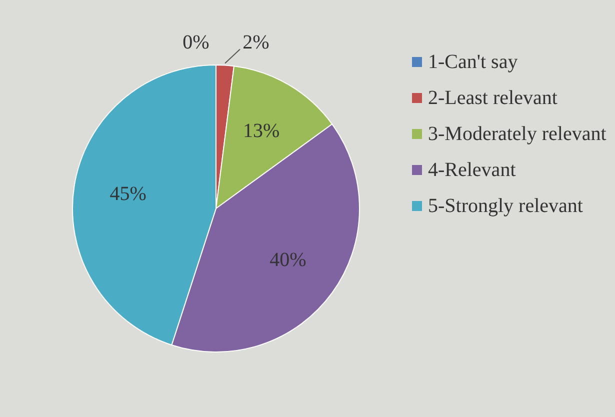 The image size is (615, 417). What do you see at coordinates (493, 98) in the screenshot?
I see `legend-label: 2-Least relevant` at bounding box center [493, 98].